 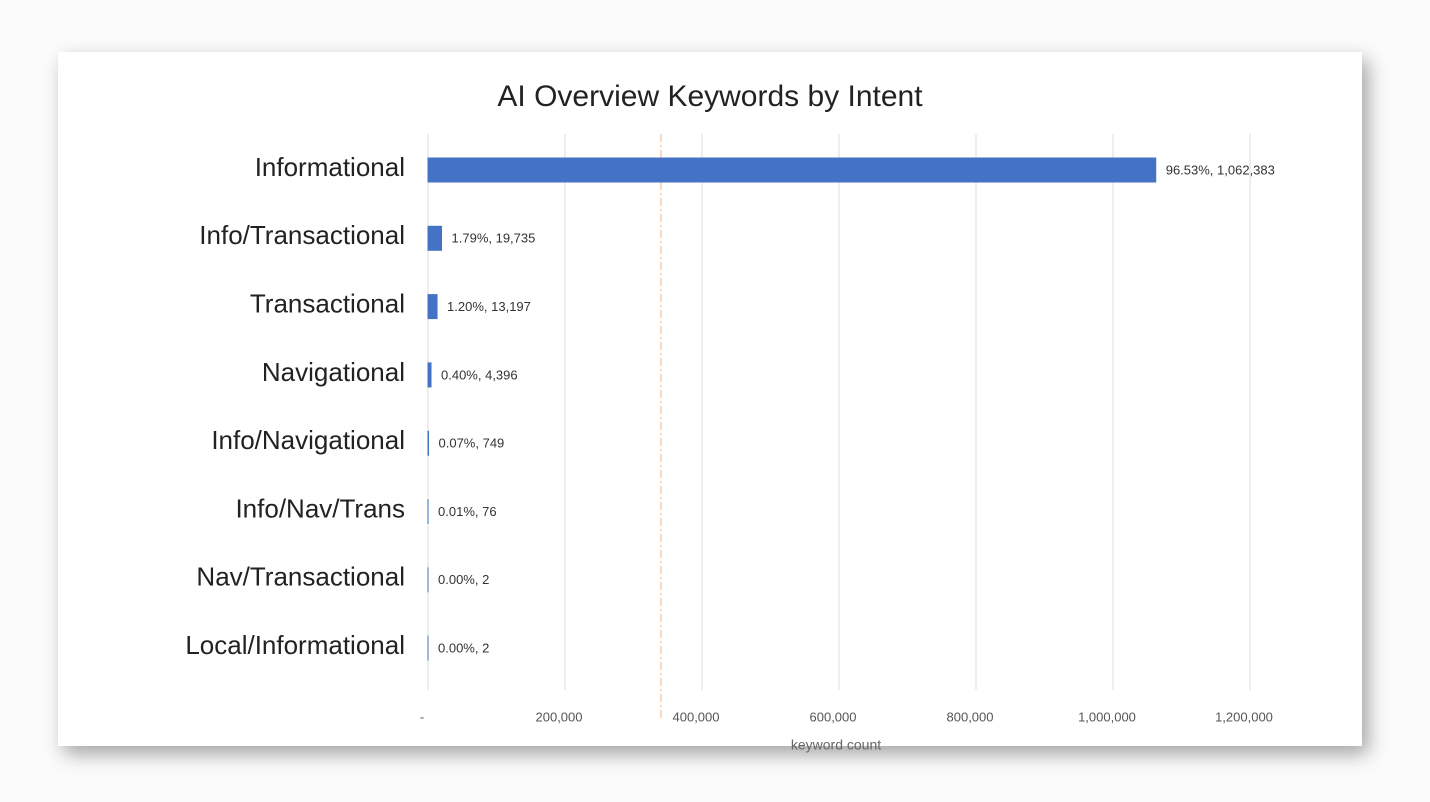 What do you see at coordinates (333, 372) in the screenshot?
I see `y-tick-label: Navigational` at bounding box center [333, 372].